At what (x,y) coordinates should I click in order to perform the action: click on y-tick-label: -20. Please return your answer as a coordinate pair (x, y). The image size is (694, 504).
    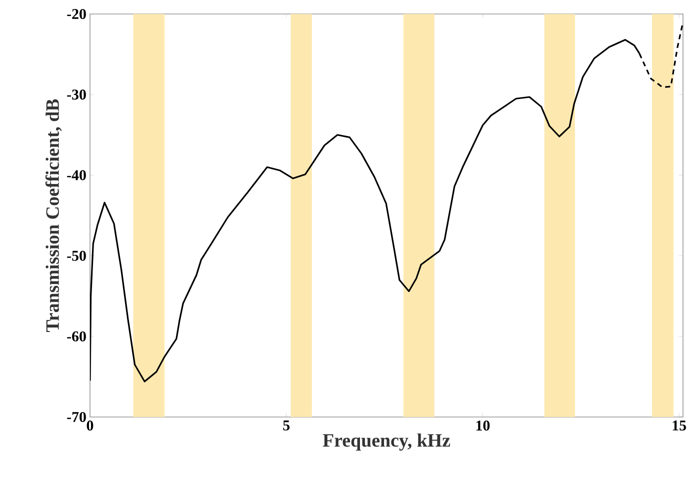
    Looking at the image, I should click on (76, 14).